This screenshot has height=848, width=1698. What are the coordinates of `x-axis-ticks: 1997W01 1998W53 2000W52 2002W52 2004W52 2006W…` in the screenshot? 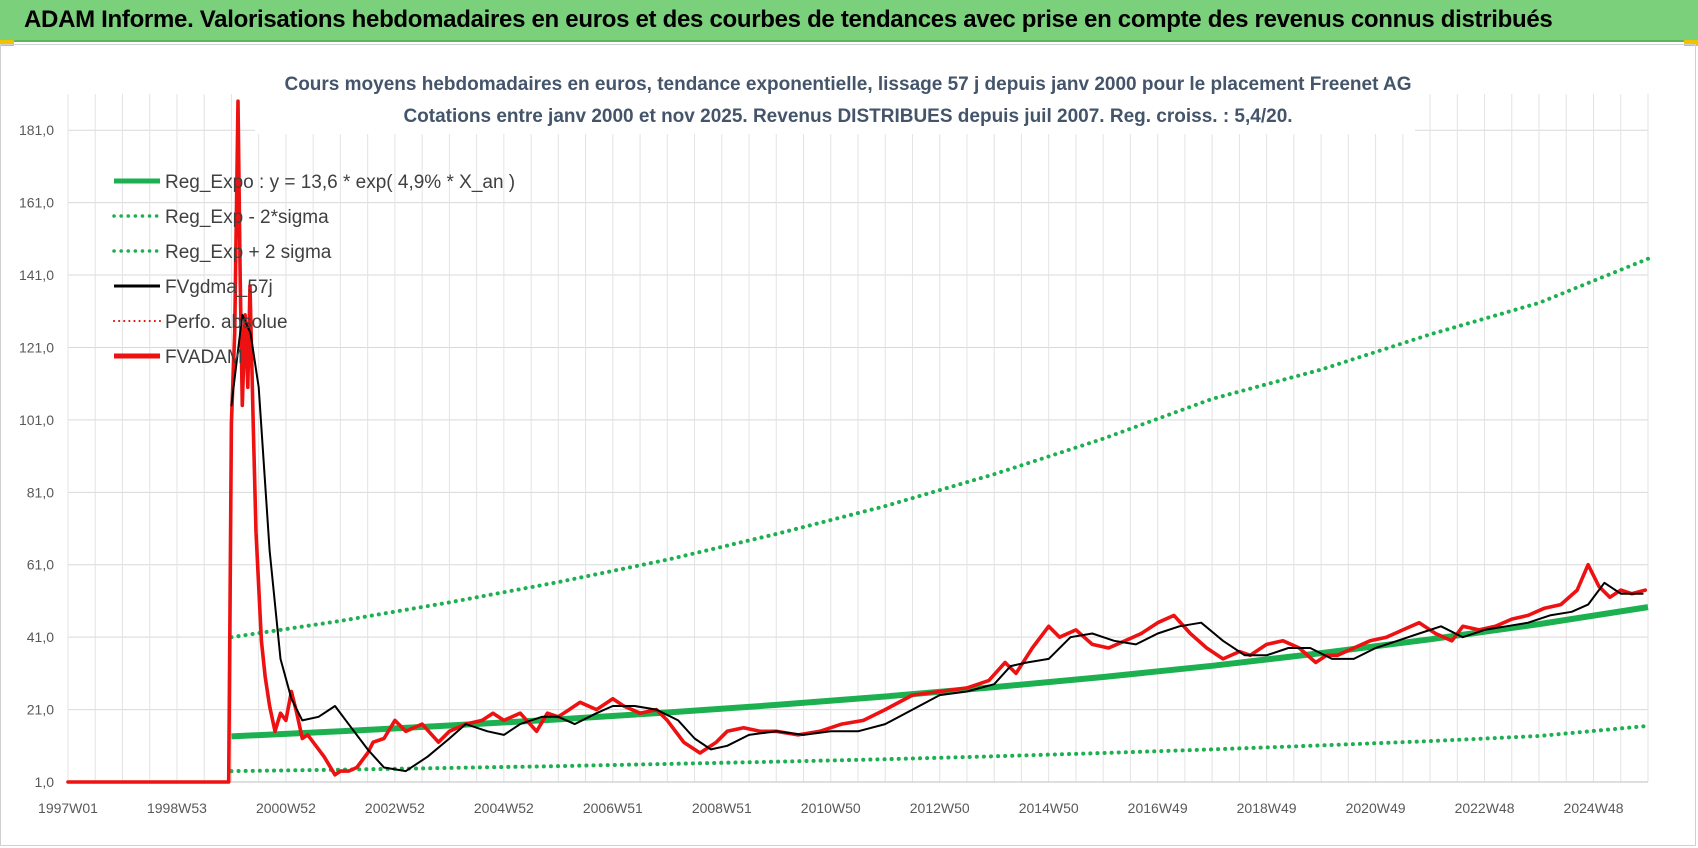 It's located at (831, 808).